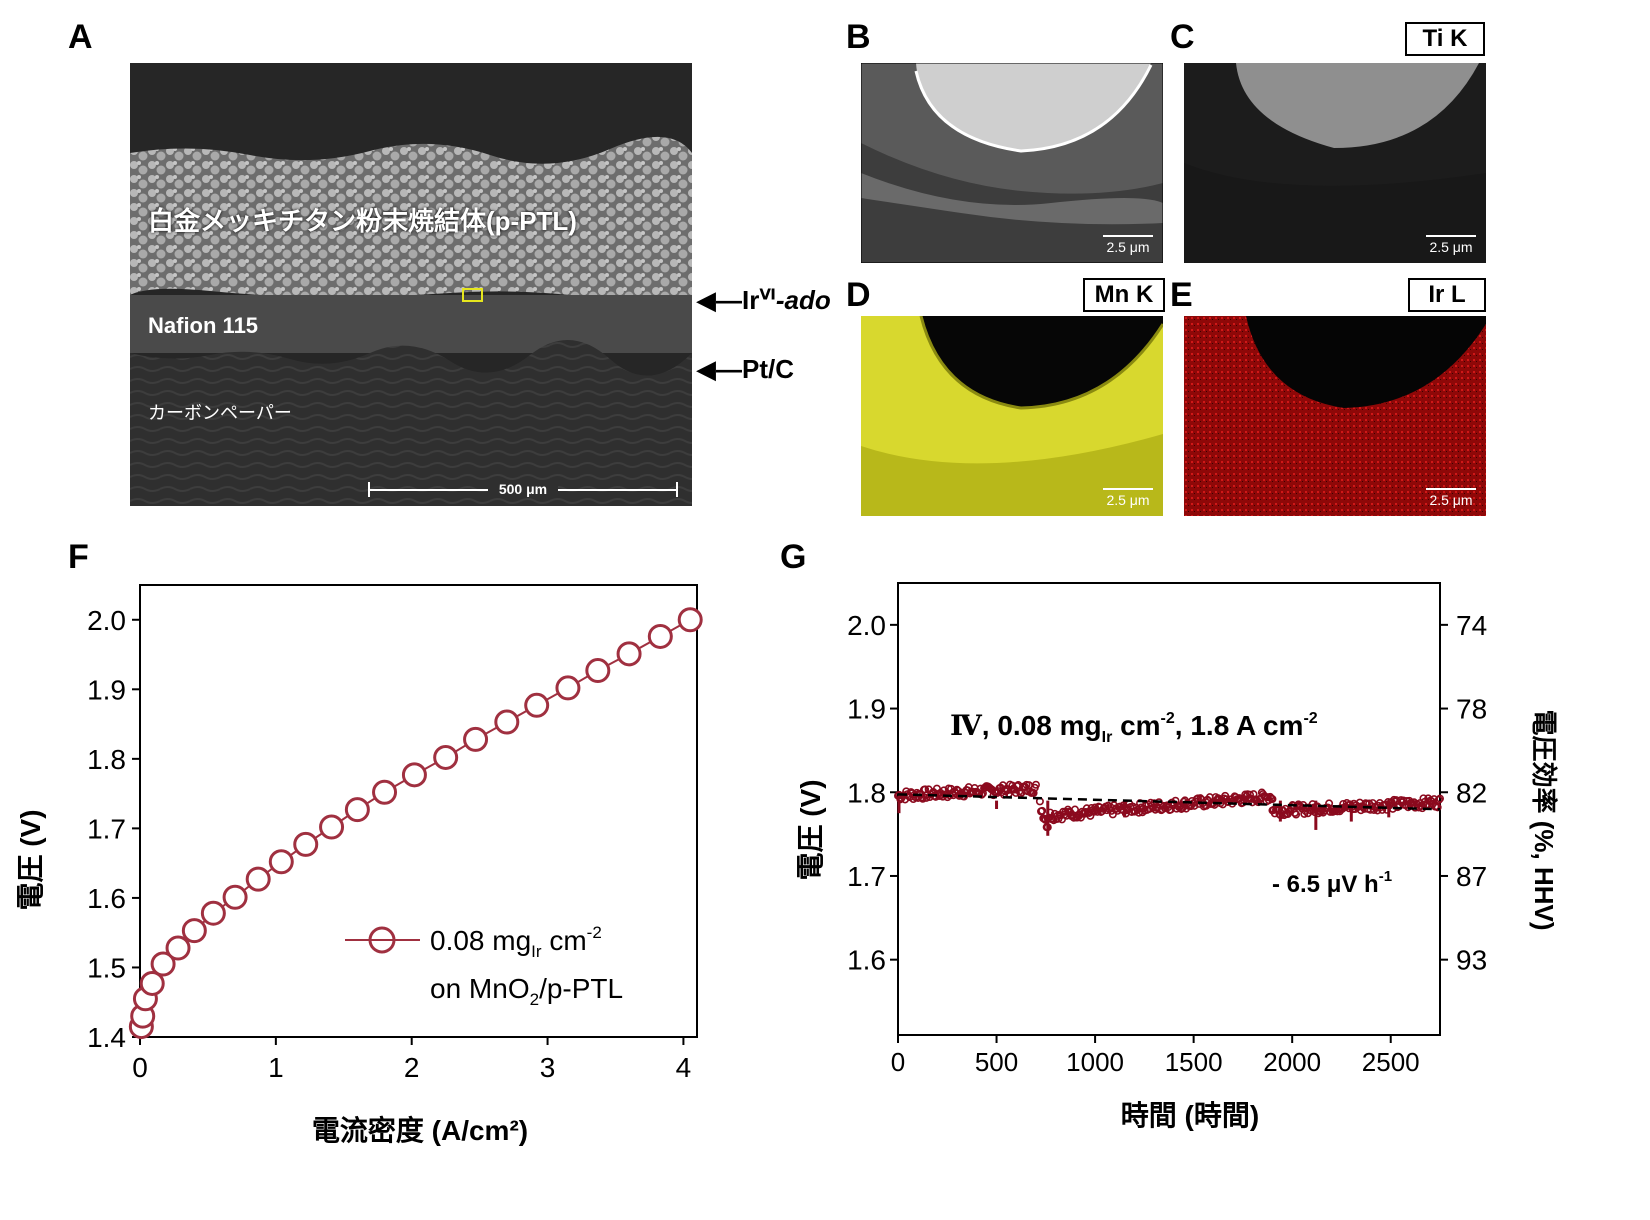  I want to click on ti-k-label: Ti K, so click(1445, 39).